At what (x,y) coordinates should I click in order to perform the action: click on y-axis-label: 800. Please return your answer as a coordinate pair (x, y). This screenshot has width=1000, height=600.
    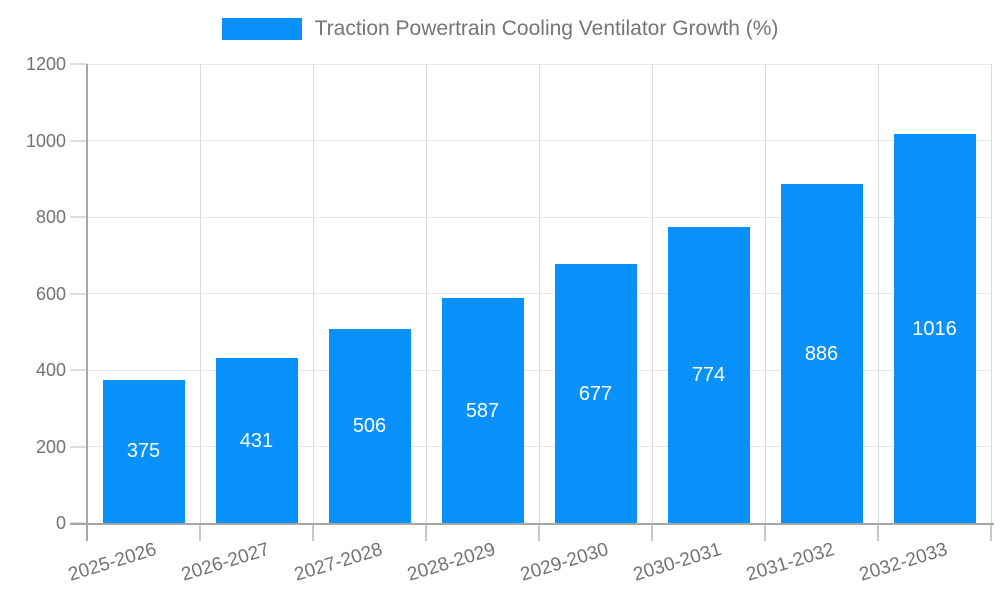
    Looking at the image, I should click on (50, 217).